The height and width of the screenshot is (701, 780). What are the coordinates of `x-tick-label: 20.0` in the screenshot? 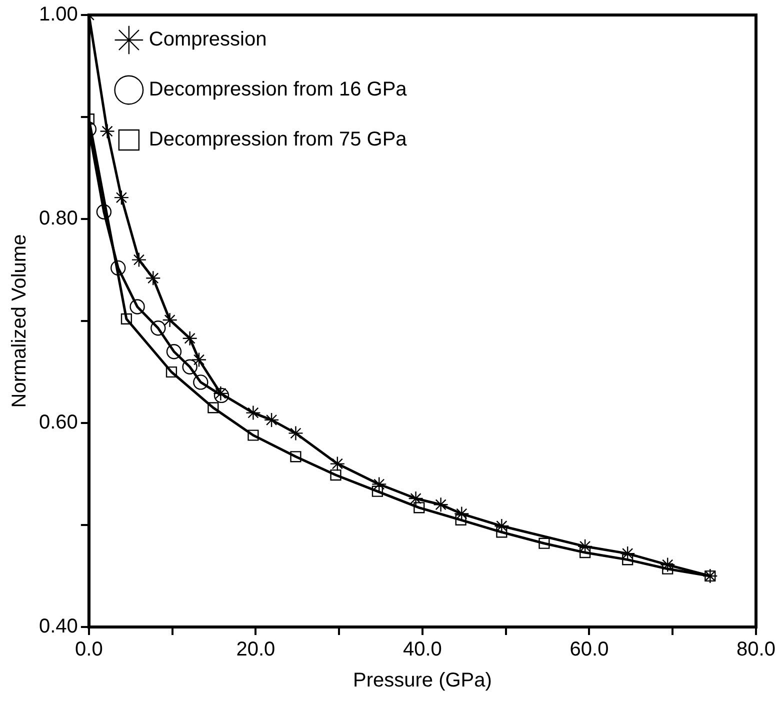 It's located at (256, 649).